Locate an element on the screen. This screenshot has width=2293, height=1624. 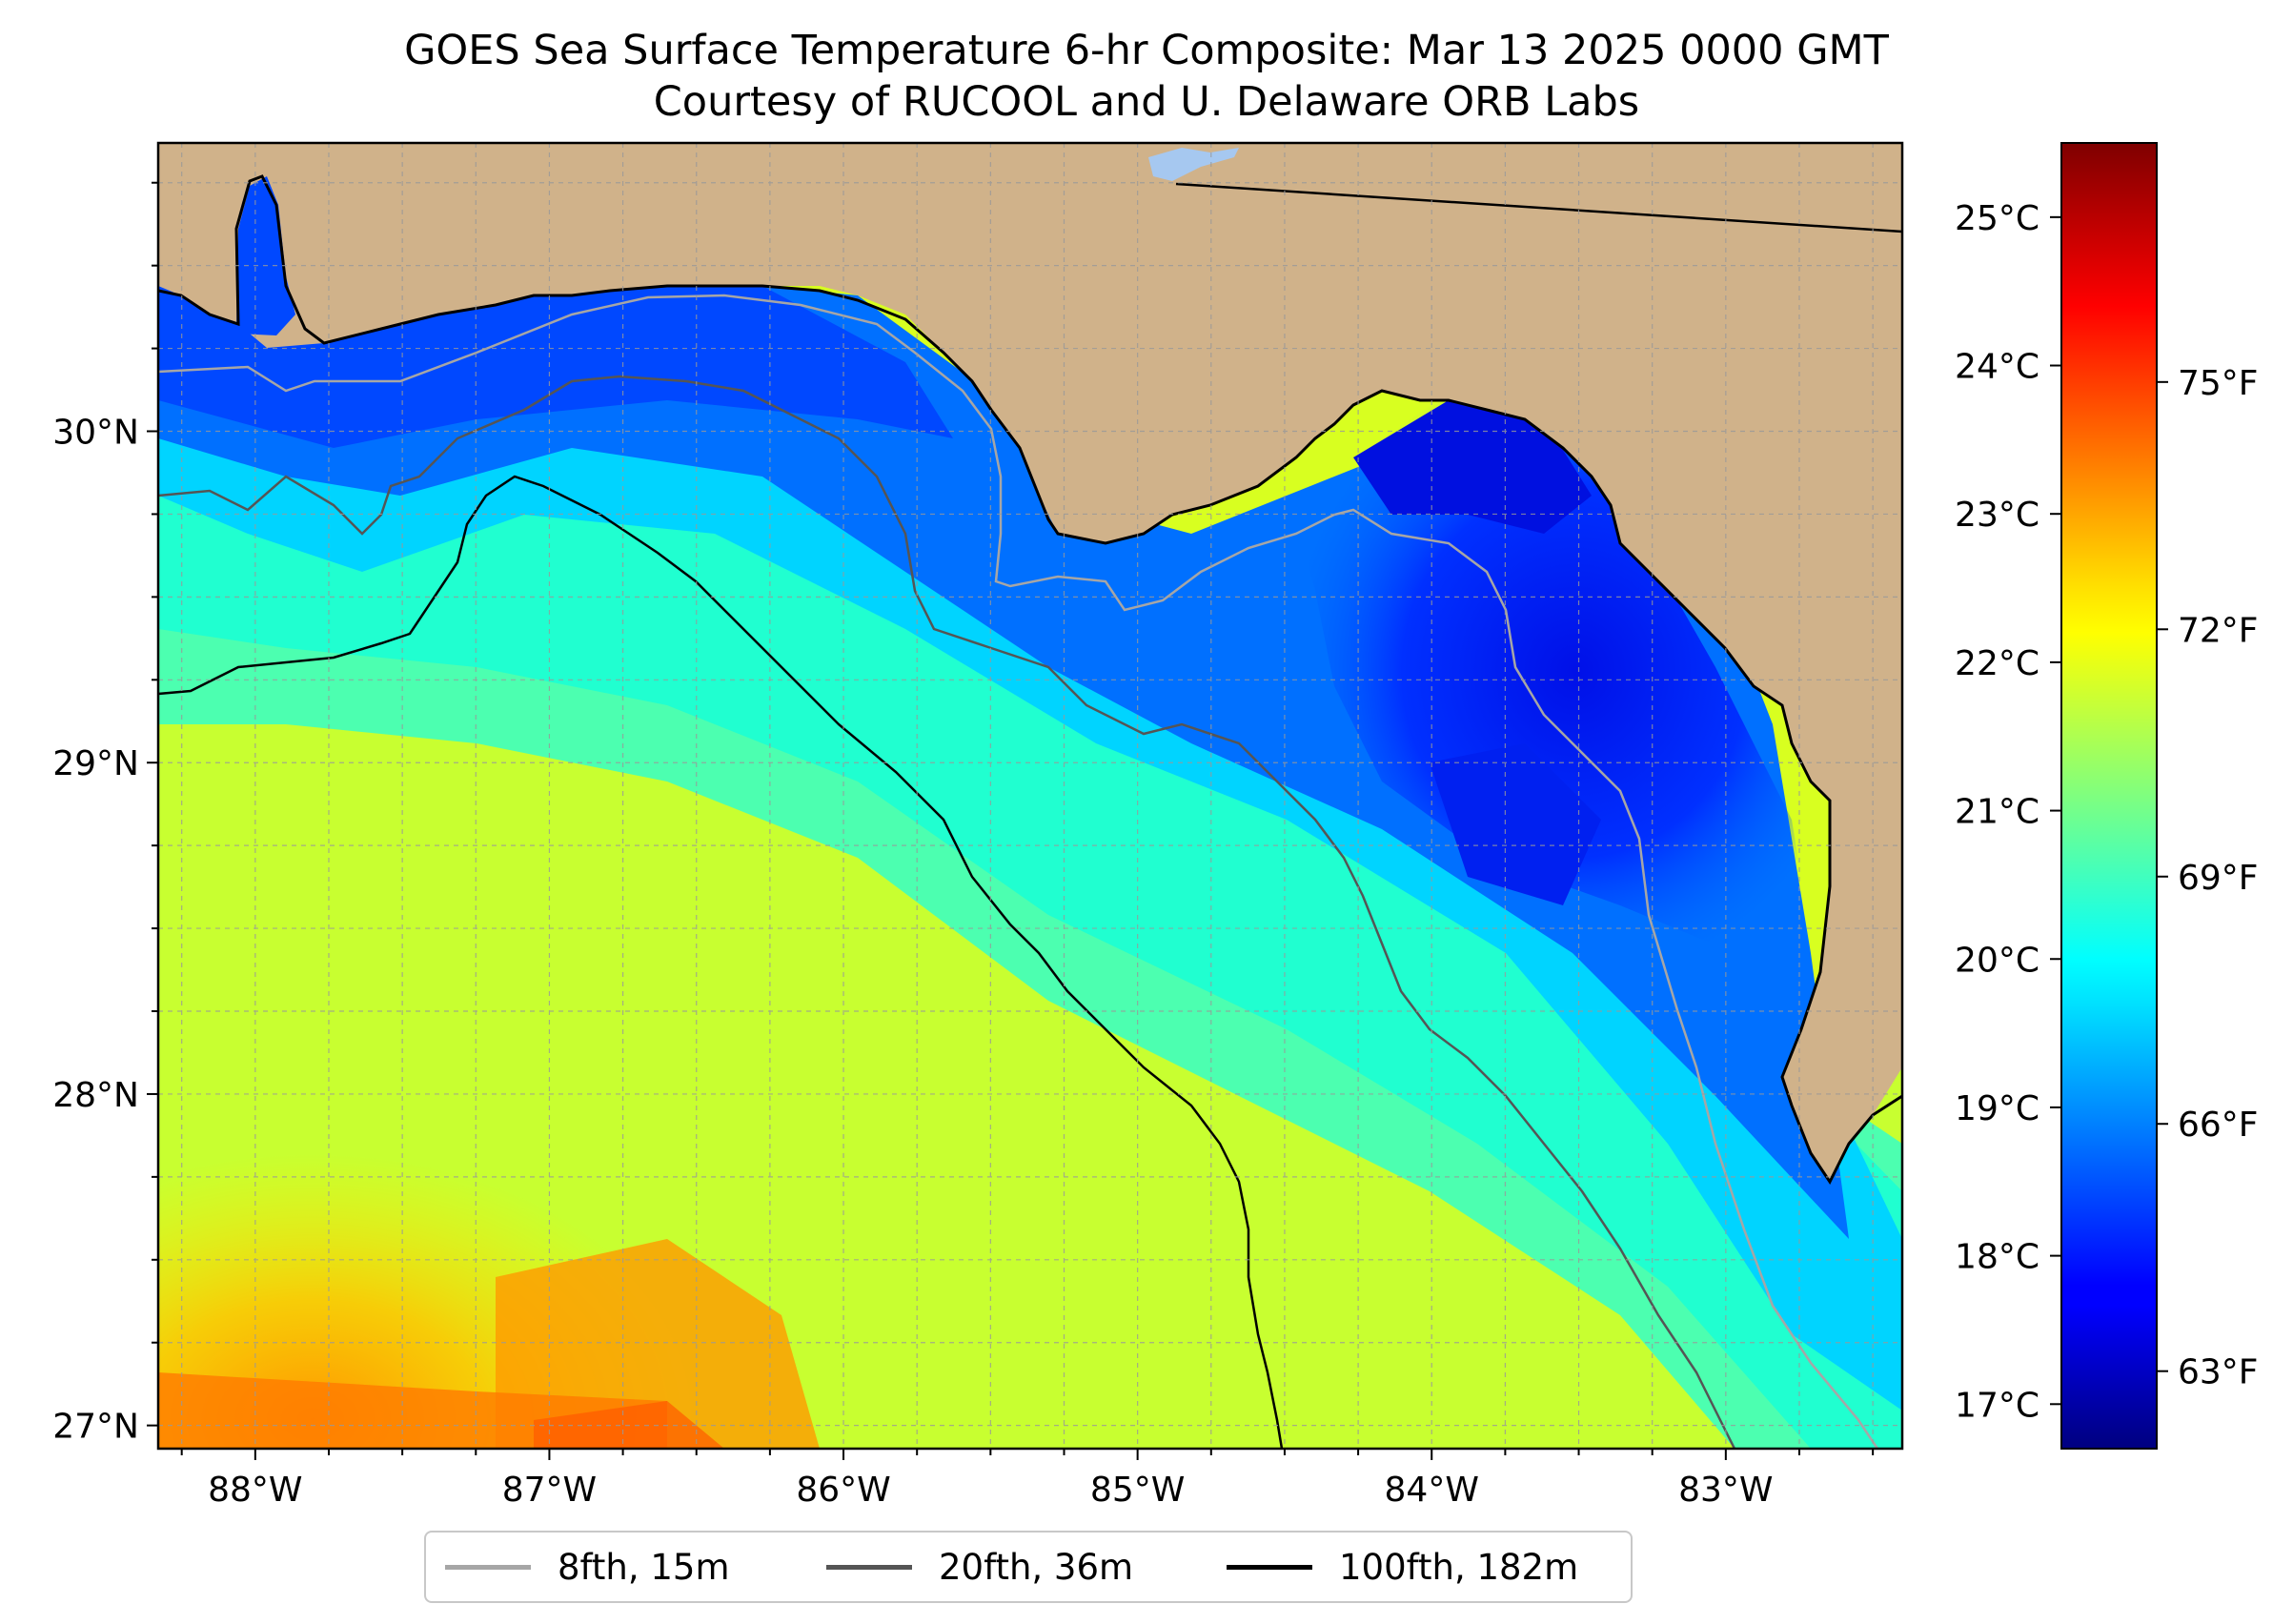
lon-tick-label: 86°W is located at coordinates (843, 1490).